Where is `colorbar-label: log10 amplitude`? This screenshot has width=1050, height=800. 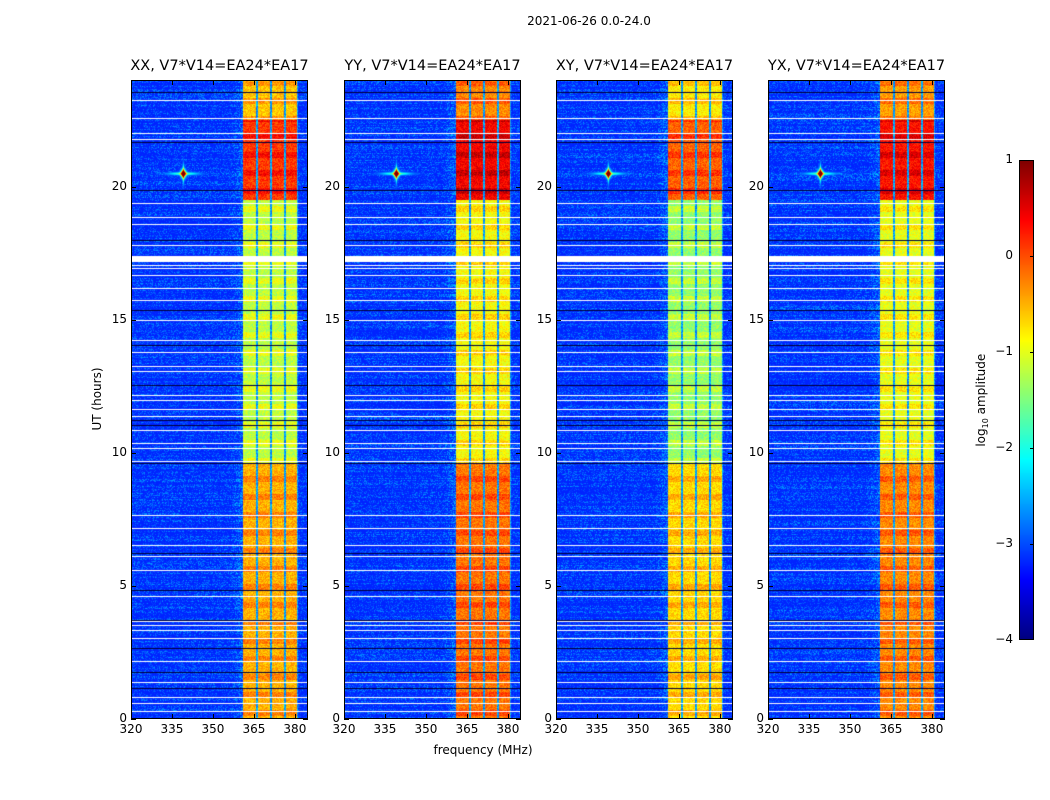 colorbar-label: log10 amplitude is located at coordinates (982, 400).